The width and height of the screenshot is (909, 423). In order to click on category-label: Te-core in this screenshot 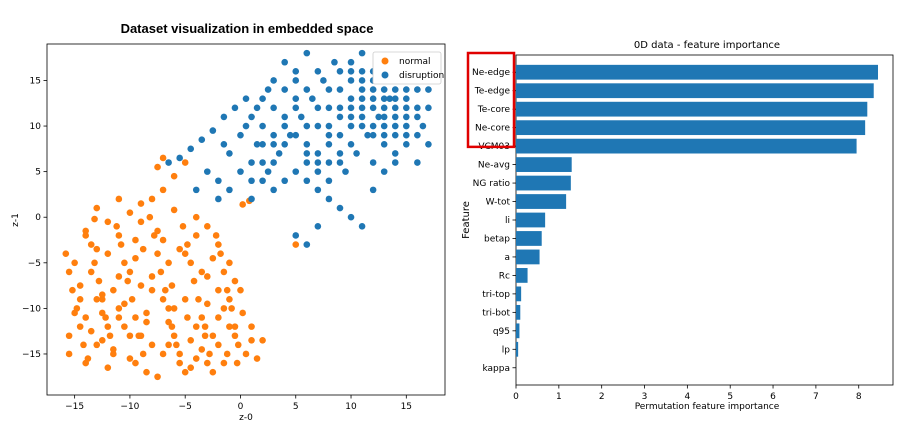, I will do `click(494, 110)`.